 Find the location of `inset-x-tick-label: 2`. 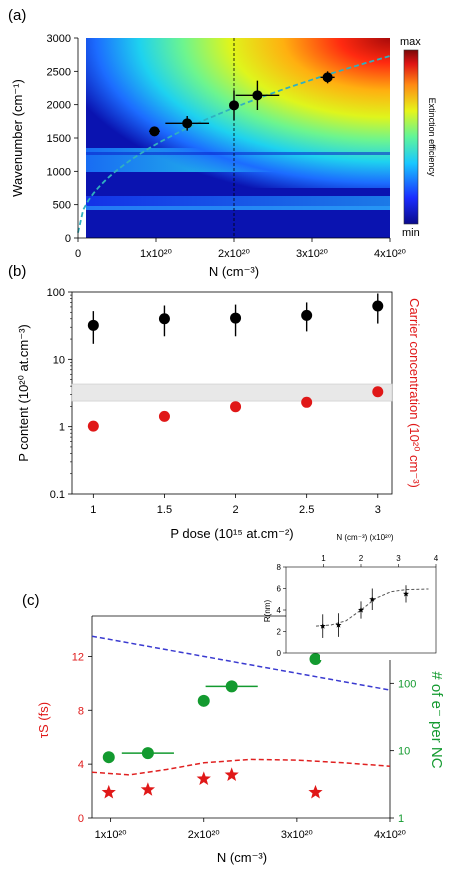

inset-x-tick-label: 2 is located at coordinates (361, 558).